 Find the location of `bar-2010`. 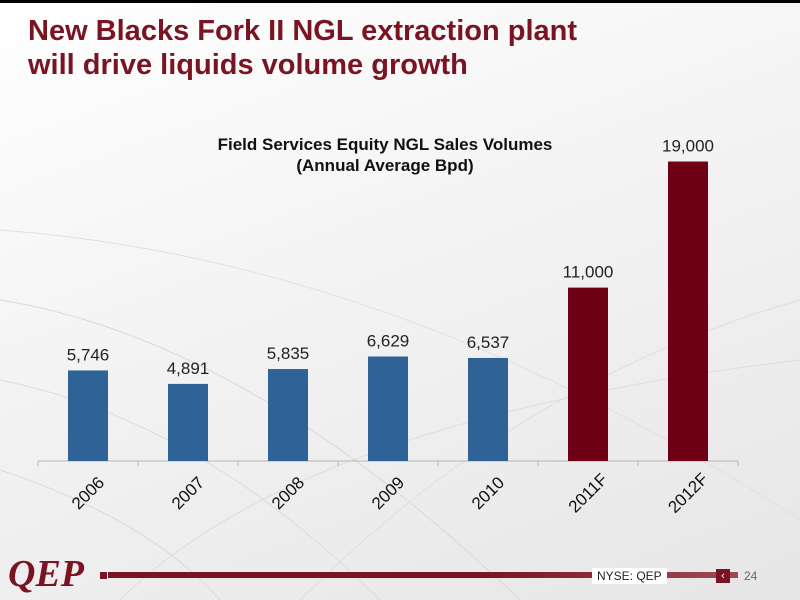

bar-2010 is located at coordinates (488, 409).